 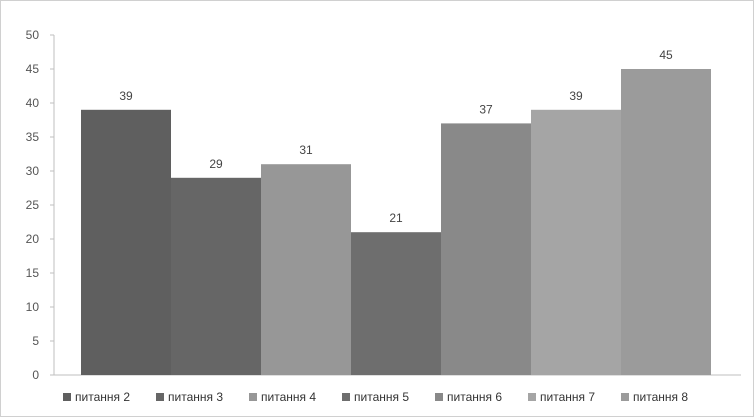 What do you see at coordinates (33, 69) in the screenshot?
I see `y-tick-label: 45` at bounding box center [33, 69].